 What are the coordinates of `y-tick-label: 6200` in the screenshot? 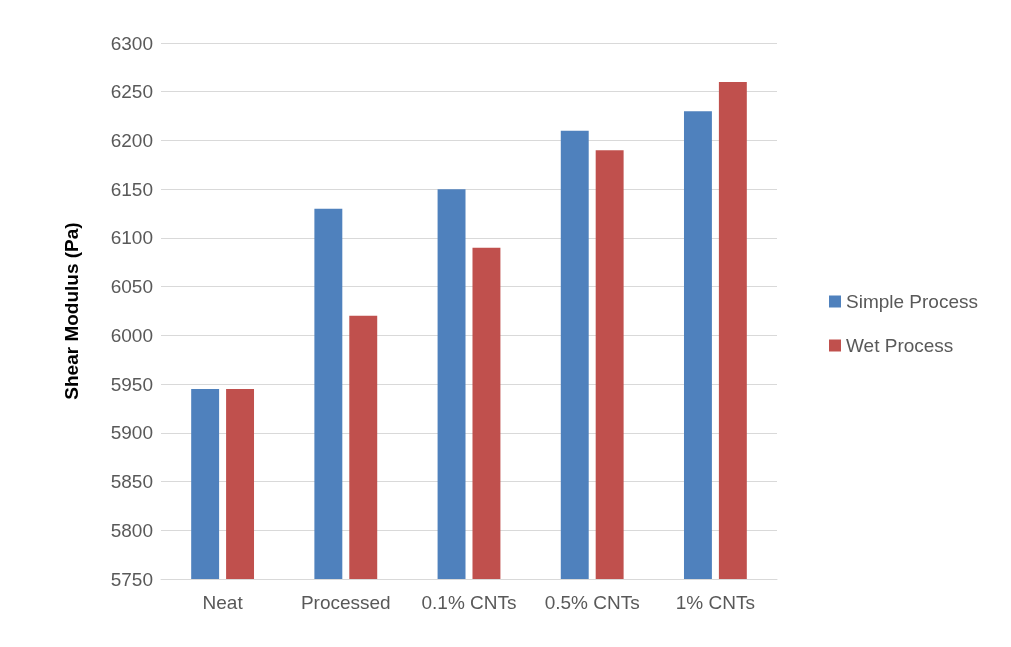 It's located at (131, 140).